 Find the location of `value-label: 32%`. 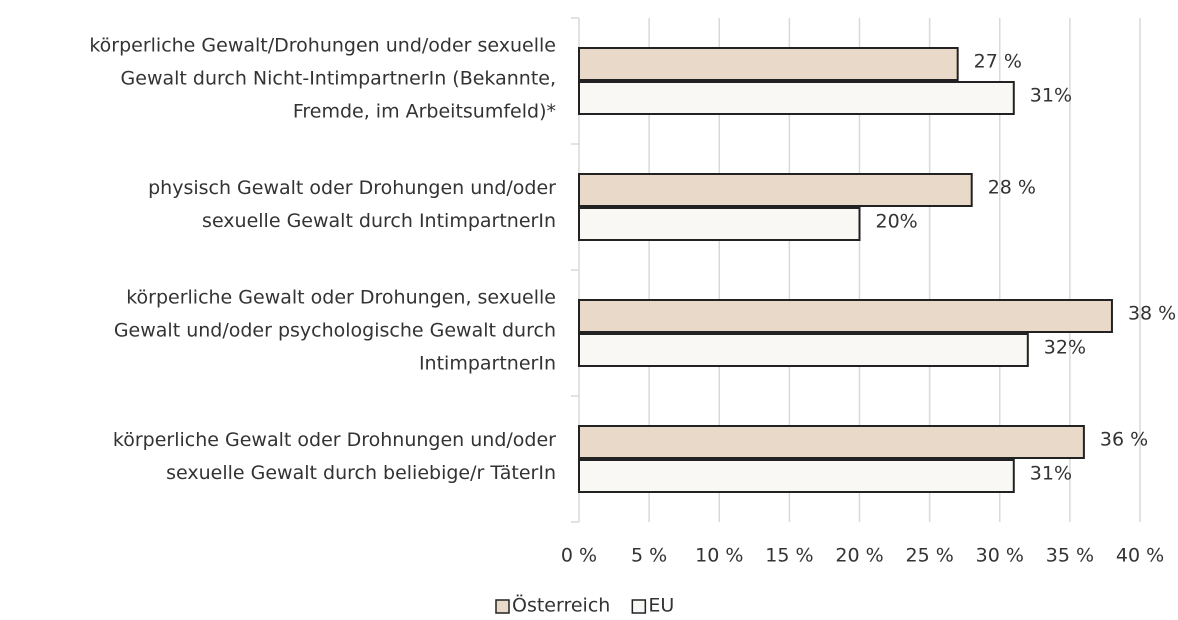

value-label: 32% is located at coordinates (1065, 348).